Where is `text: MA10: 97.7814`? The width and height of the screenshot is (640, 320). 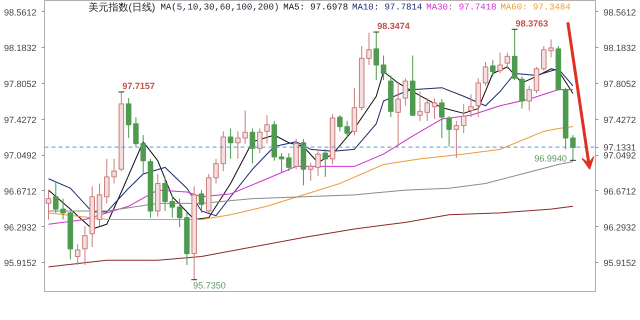 text: MA10: 97.7814 is located at coordinates (387, 7).